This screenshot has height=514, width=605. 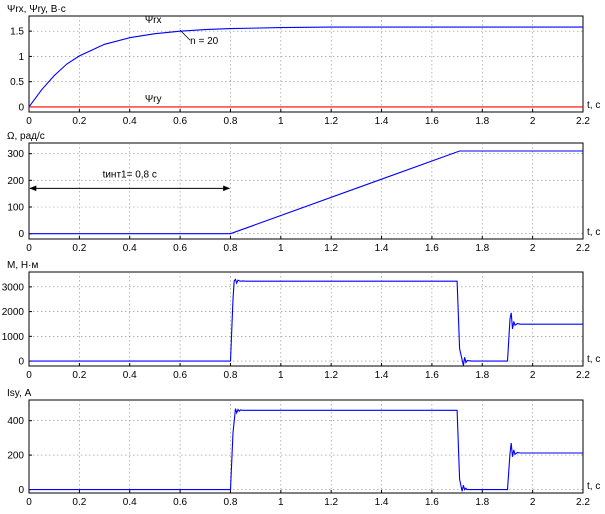 I want to click on annotation-leader, so click(x=185, y=35).